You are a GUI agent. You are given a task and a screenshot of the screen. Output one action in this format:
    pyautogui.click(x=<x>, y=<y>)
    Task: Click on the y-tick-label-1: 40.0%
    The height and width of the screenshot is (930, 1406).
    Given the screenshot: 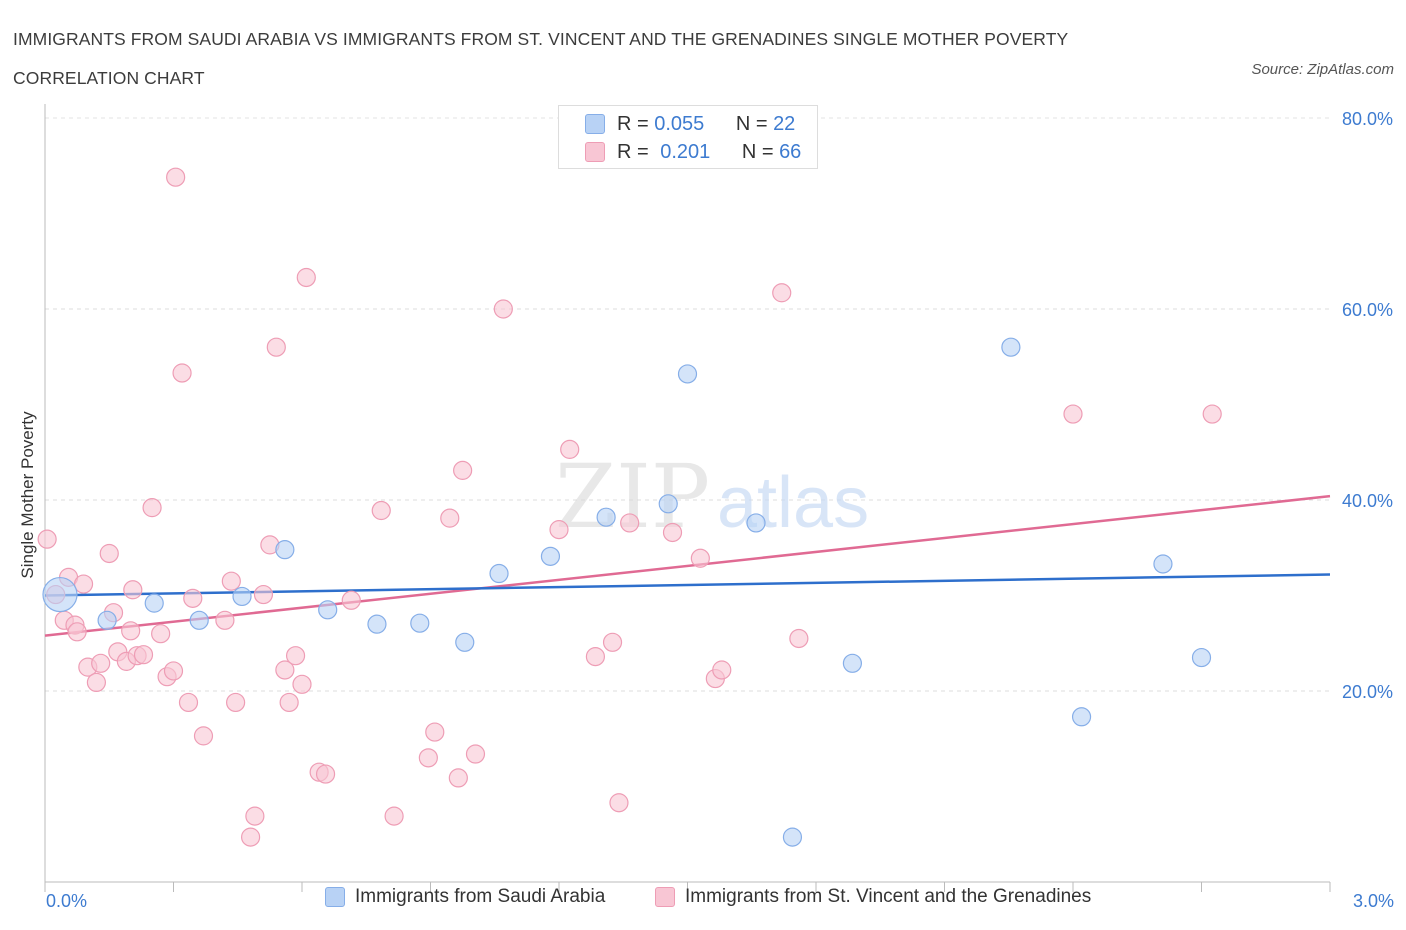 What is the action you would take?
    pyautogui.click(x=1367, y=501)
    